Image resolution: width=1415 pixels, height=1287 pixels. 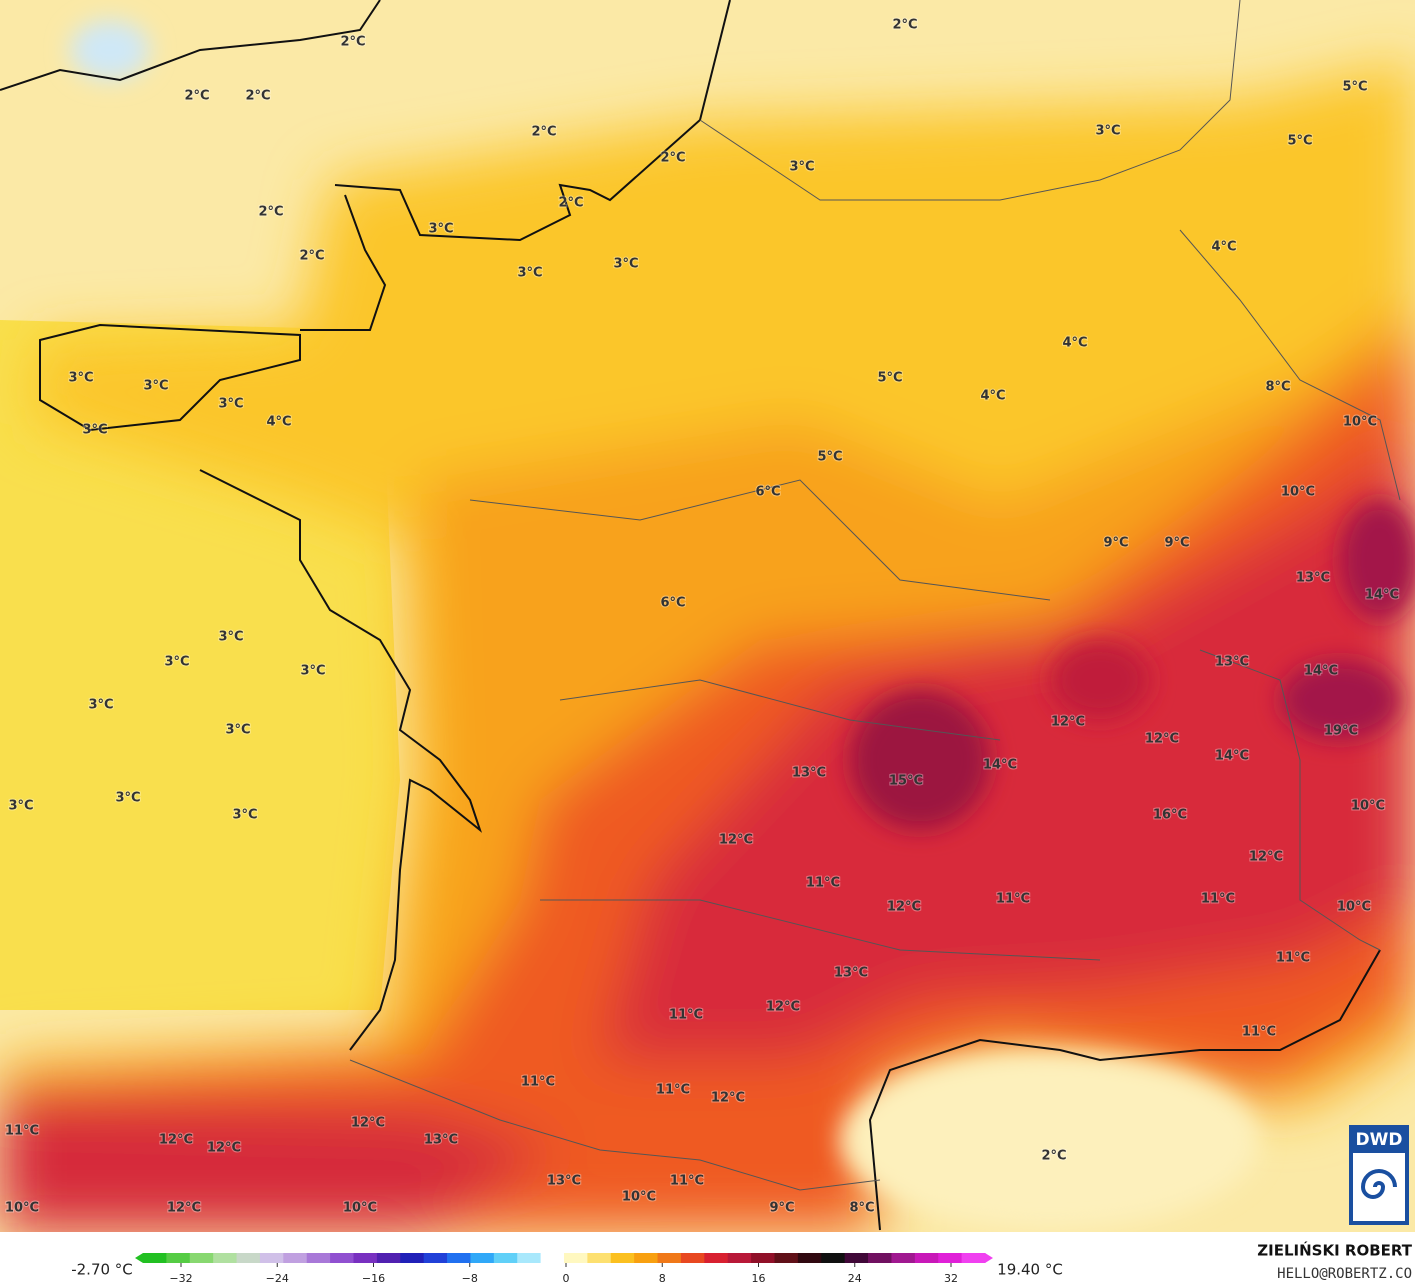 What do you see at coordinates (373, 1278) in the screenshot?
I see `tick-label: −16` at bounding box center [373, 1278].